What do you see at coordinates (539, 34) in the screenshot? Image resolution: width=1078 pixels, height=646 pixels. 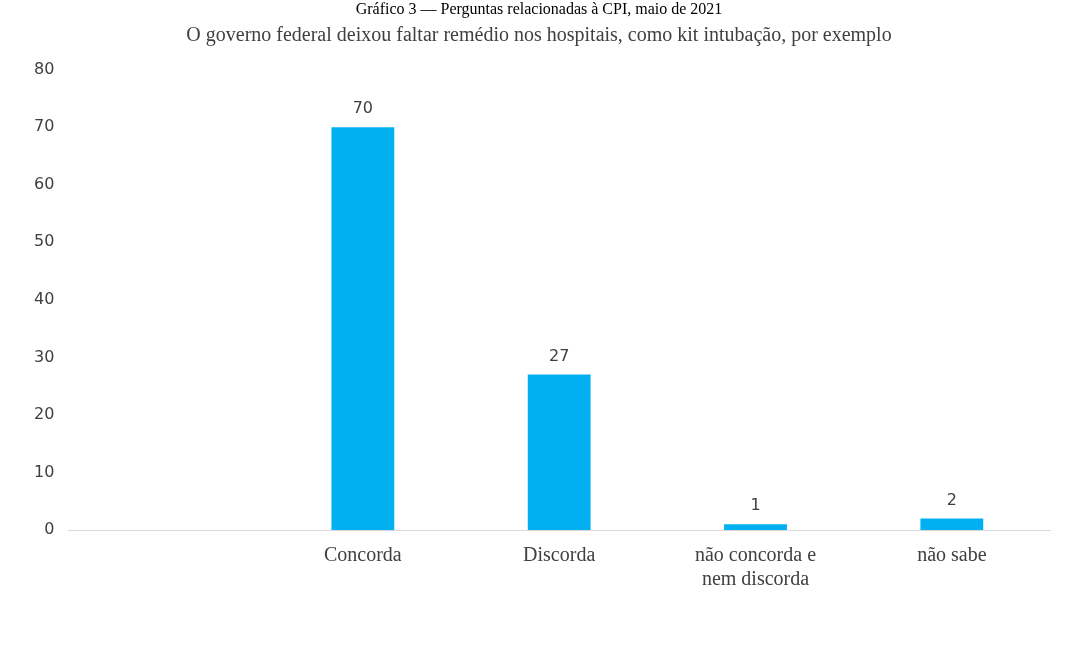 I see `chart-title: O governo federal deixou faltar remédio nos hospitais, como kit intubação, por exemplo` at bounding box center [539, 34].